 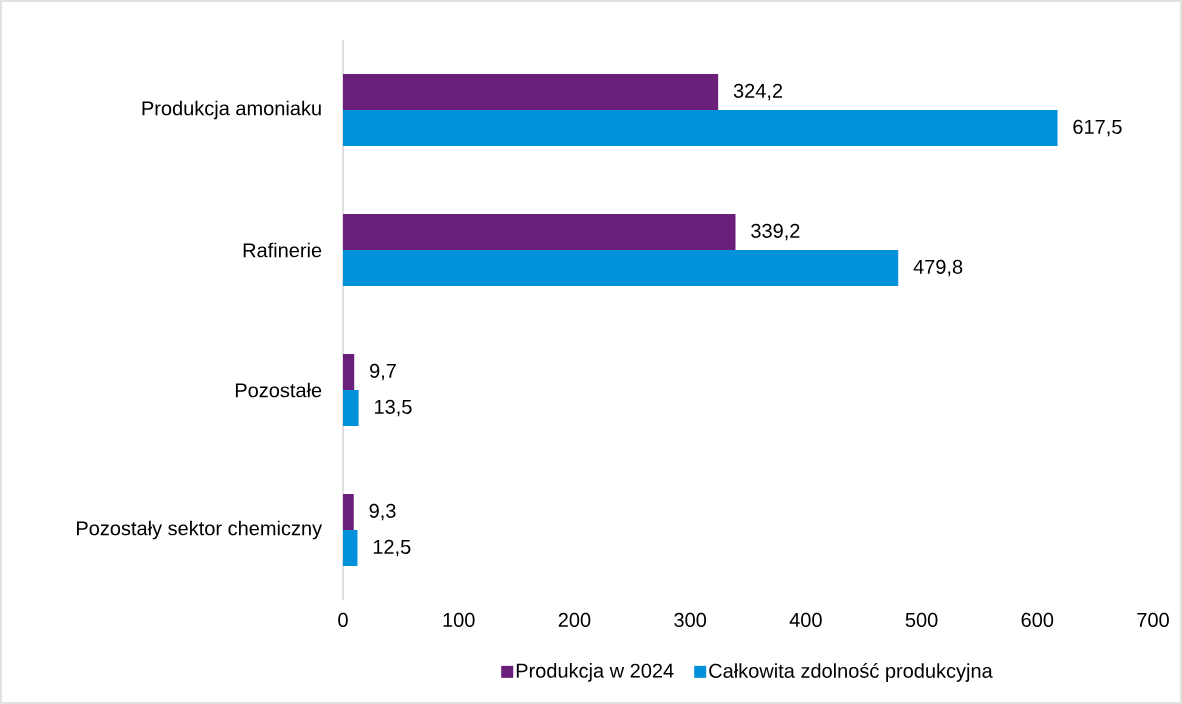 I want to click on data-label: 13,5, so click(x=393, y=408).